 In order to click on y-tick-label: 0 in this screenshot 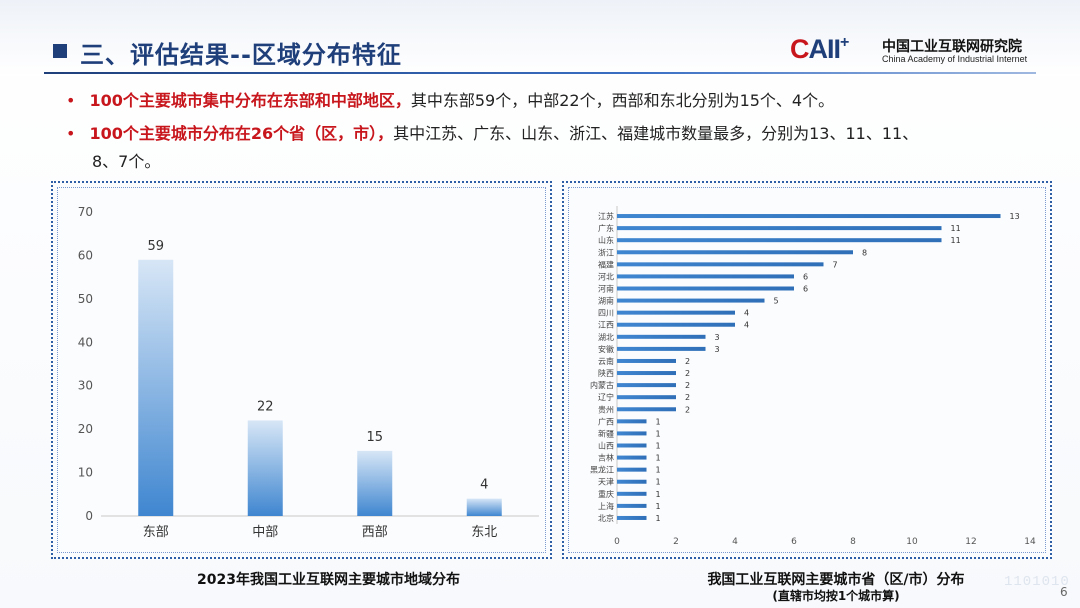, I will do `click(89, 516)`.